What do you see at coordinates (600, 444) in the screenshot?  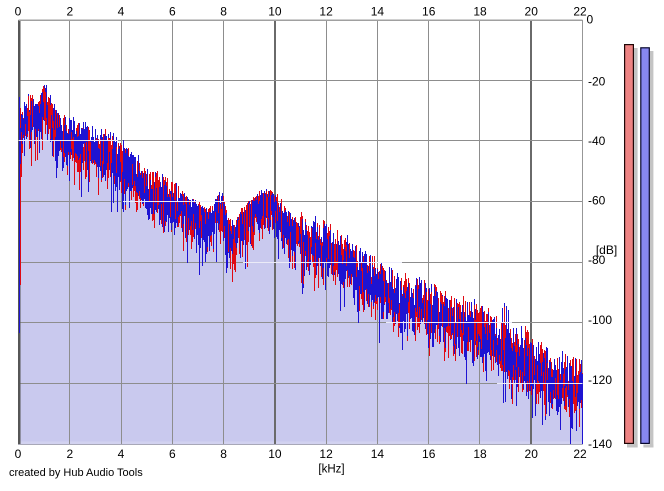 I see `svg-text: -140` at bounding box center [600, 444].